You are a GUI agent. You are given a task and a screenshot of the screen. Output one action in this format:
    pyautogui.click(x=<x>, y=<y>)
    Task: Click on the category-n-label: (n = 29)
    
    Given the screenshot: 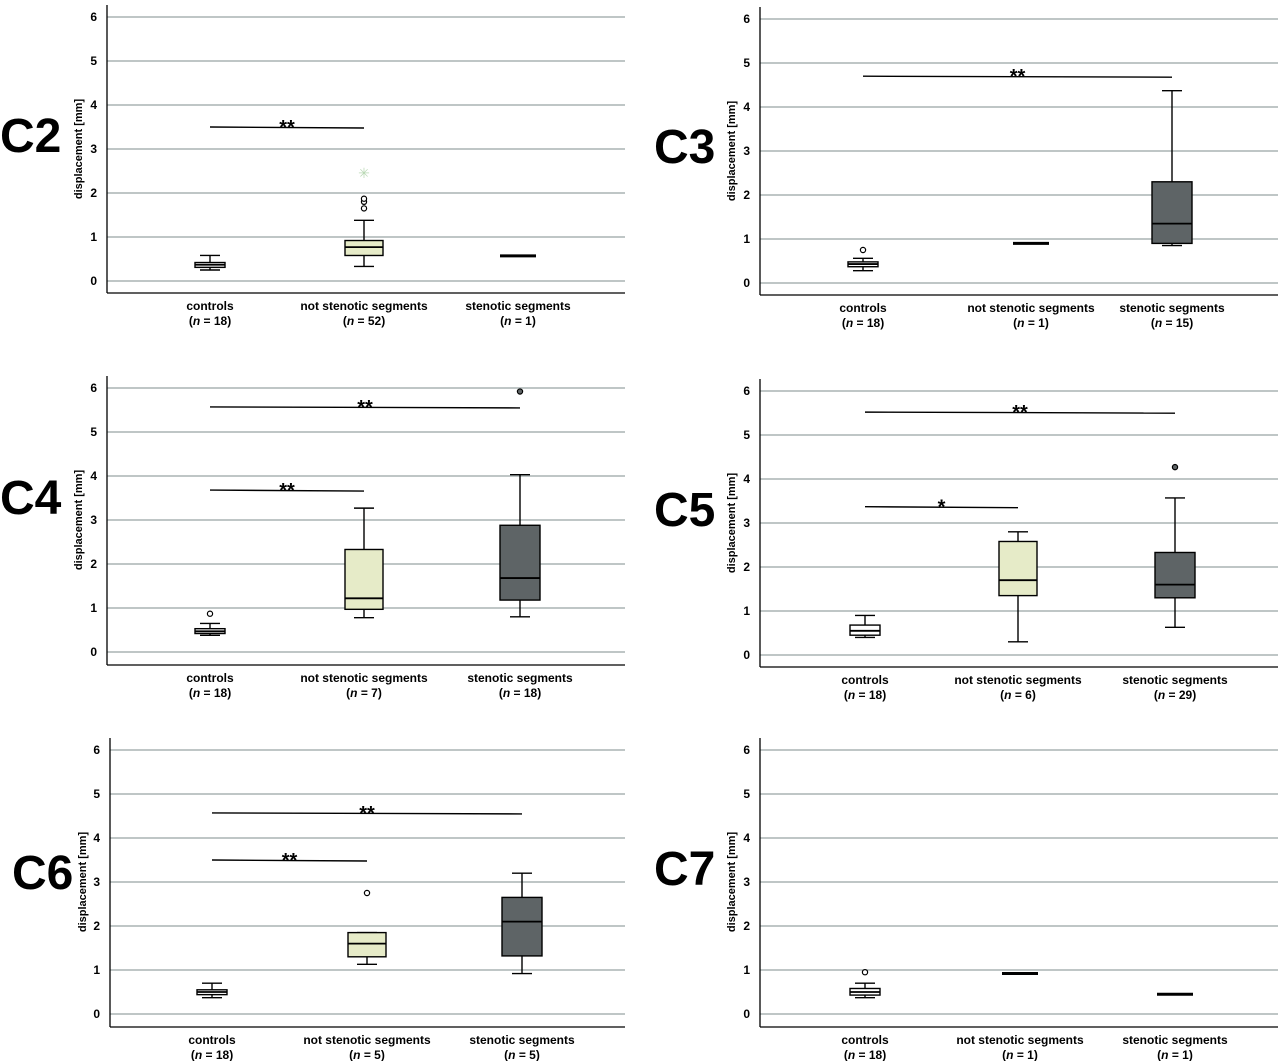 What is the action you would take?
    pyautogui.click(x=1175, y=695)
    